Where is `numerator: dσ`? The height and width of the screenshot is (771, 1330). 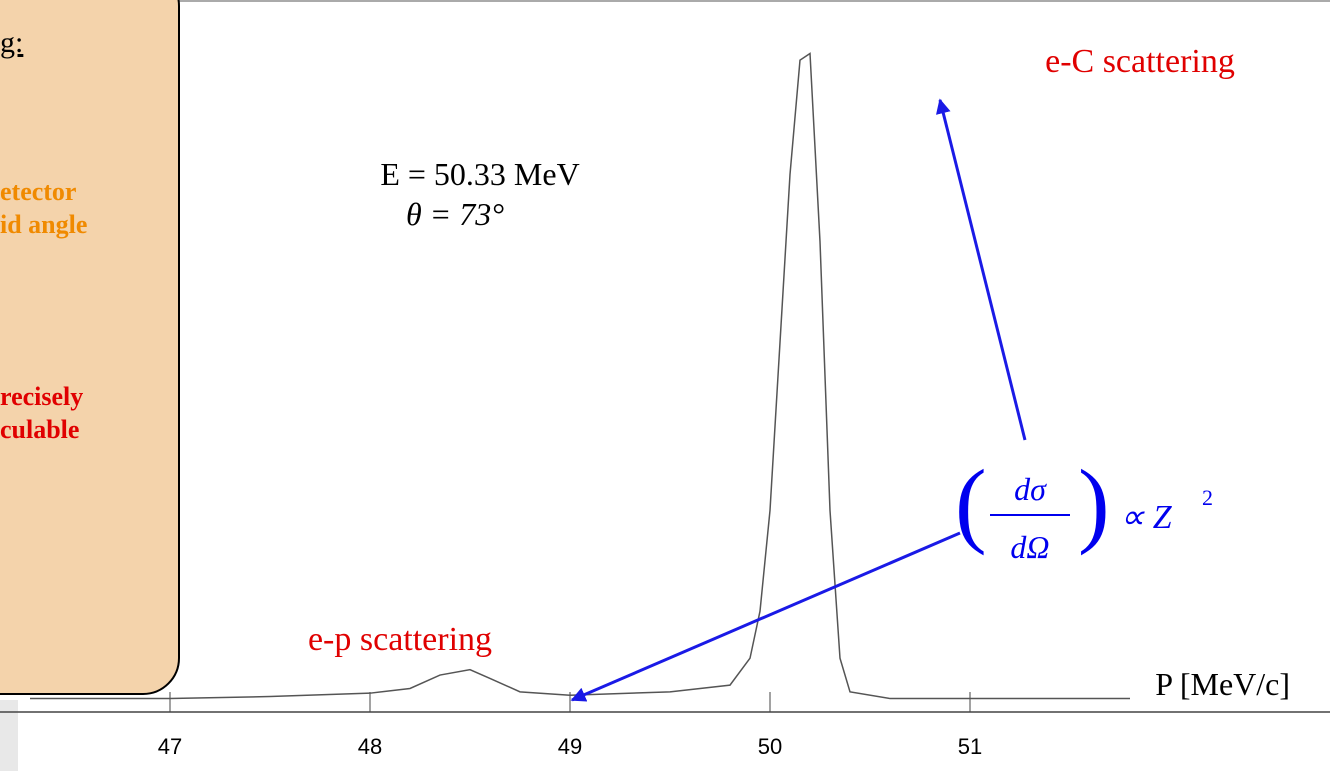 numerator: dσ is located at coordinates (1030, 489).